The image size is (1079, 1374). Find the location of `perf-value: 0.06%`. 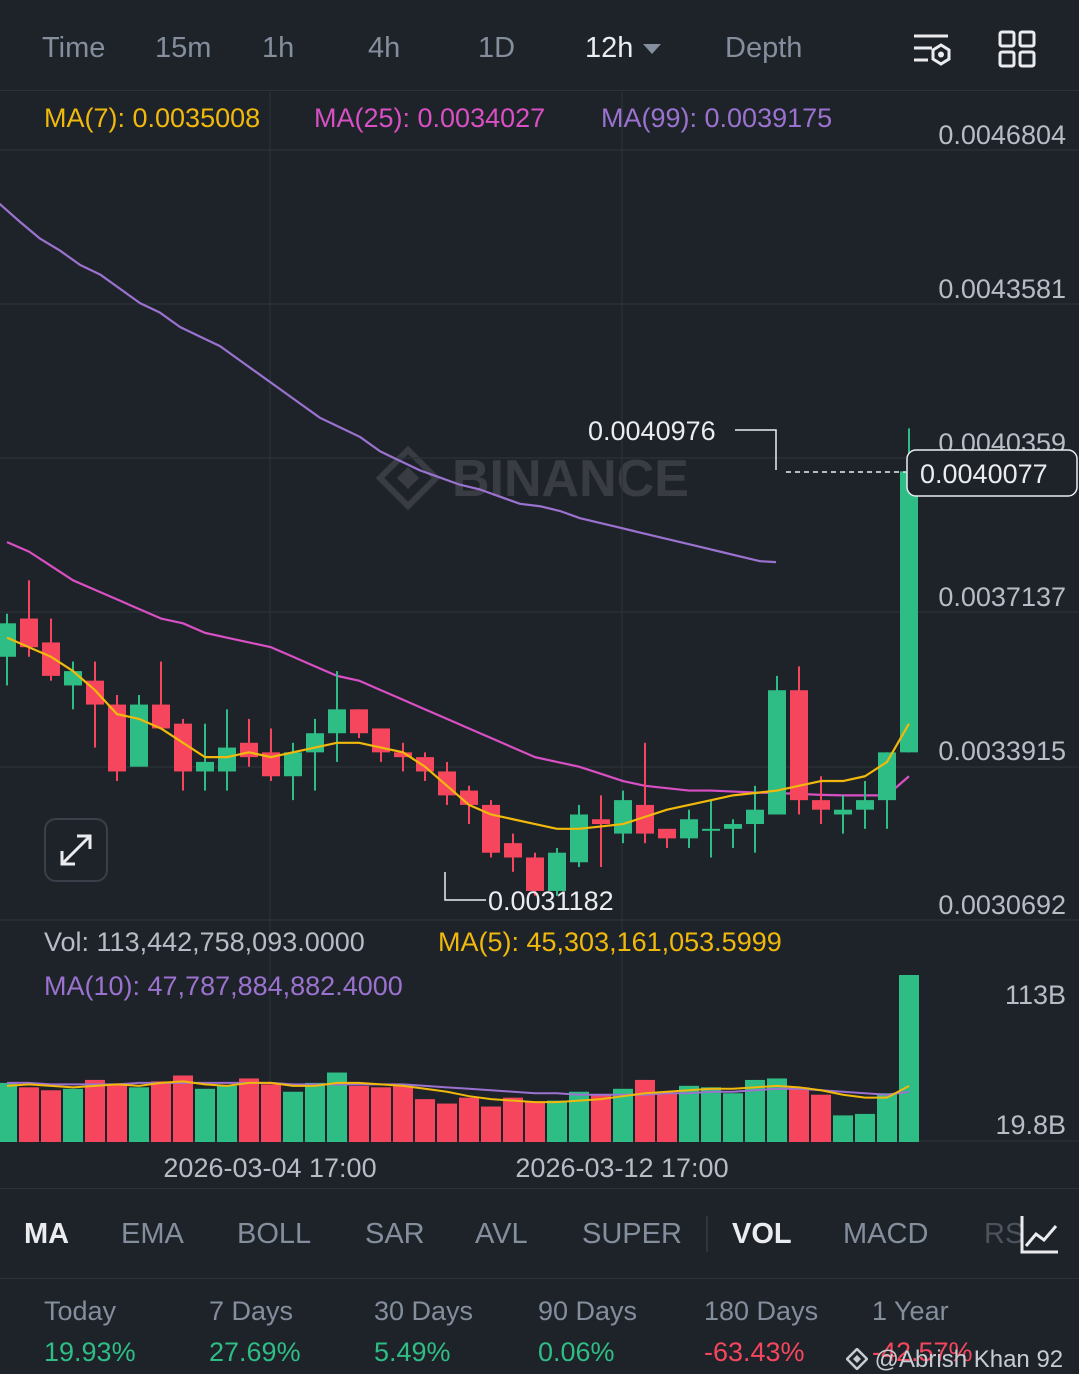

perf-value: 0.06% is located at coordinates (576, 1352).